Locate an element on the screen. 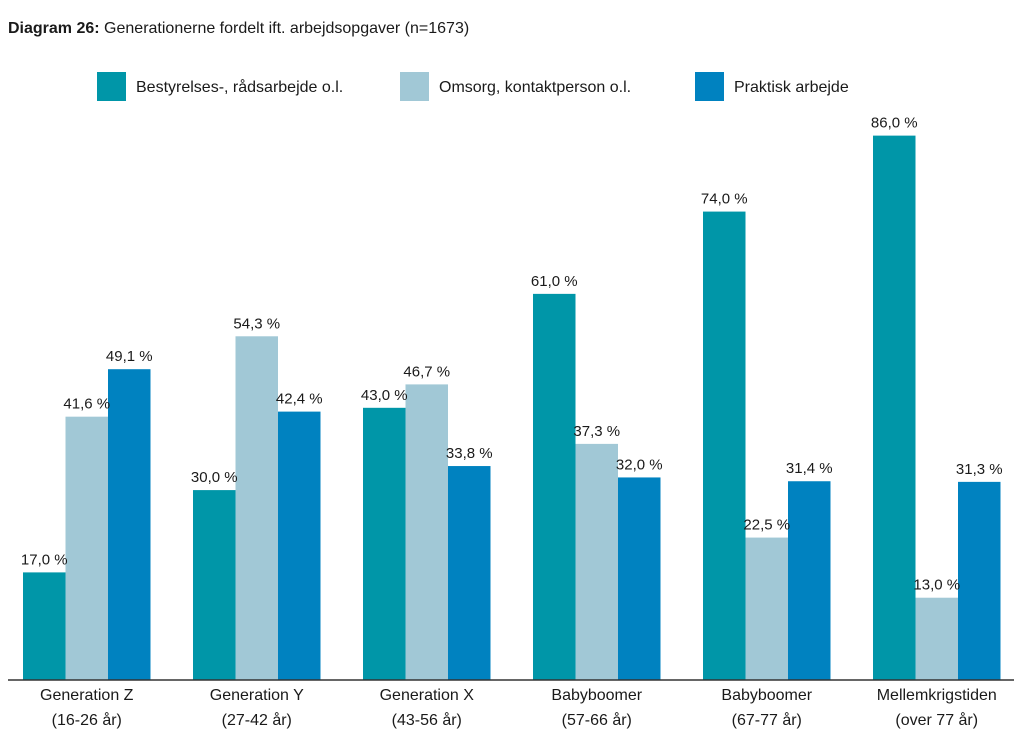 Image resolution: width=1024 pixels, height=738 pixels. bar-value-label: 17,0 % is located at coordinates (44, 559).